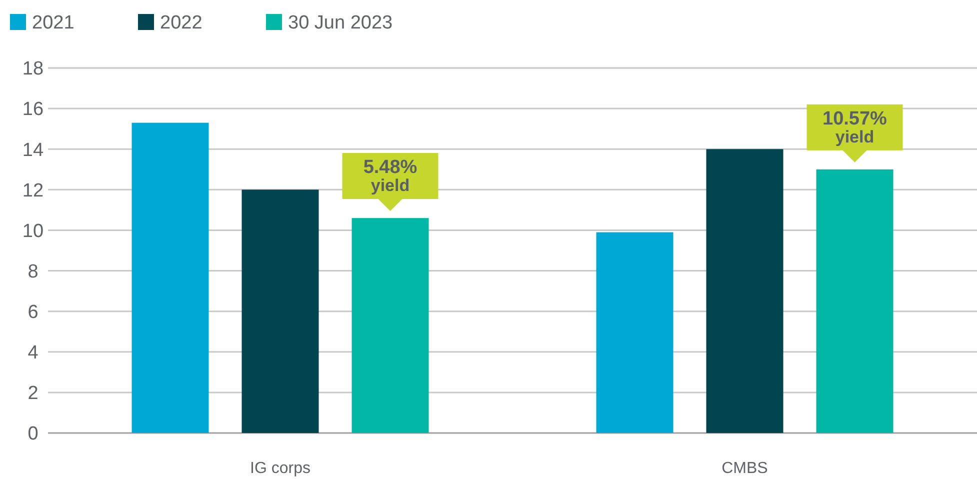 The height and width of the screenshot is (479, 977). What do you see at coordinates (33, 393) in the screenshot?
I see `y-tick-label: 2` at bounding box center [33, 393].